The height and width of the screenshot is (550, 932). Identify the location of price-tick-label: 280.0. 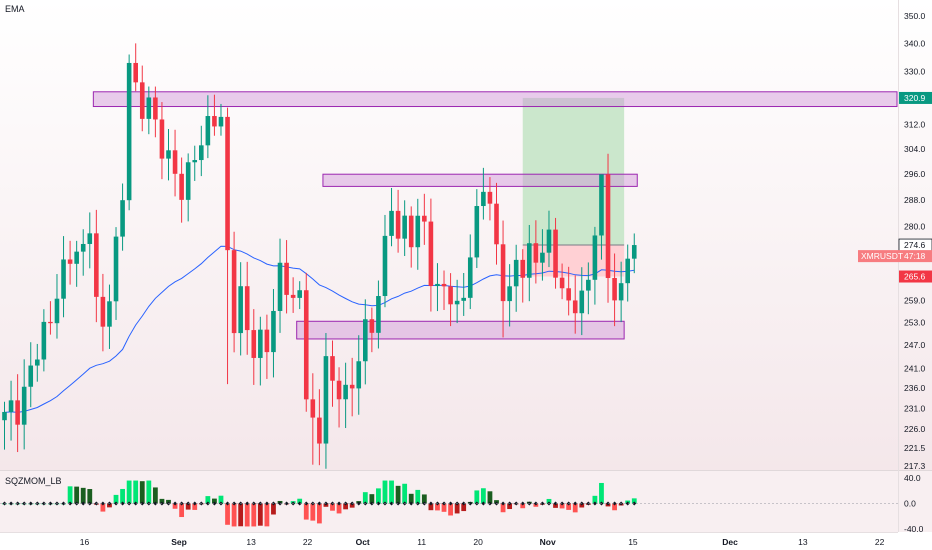
(915, 227).